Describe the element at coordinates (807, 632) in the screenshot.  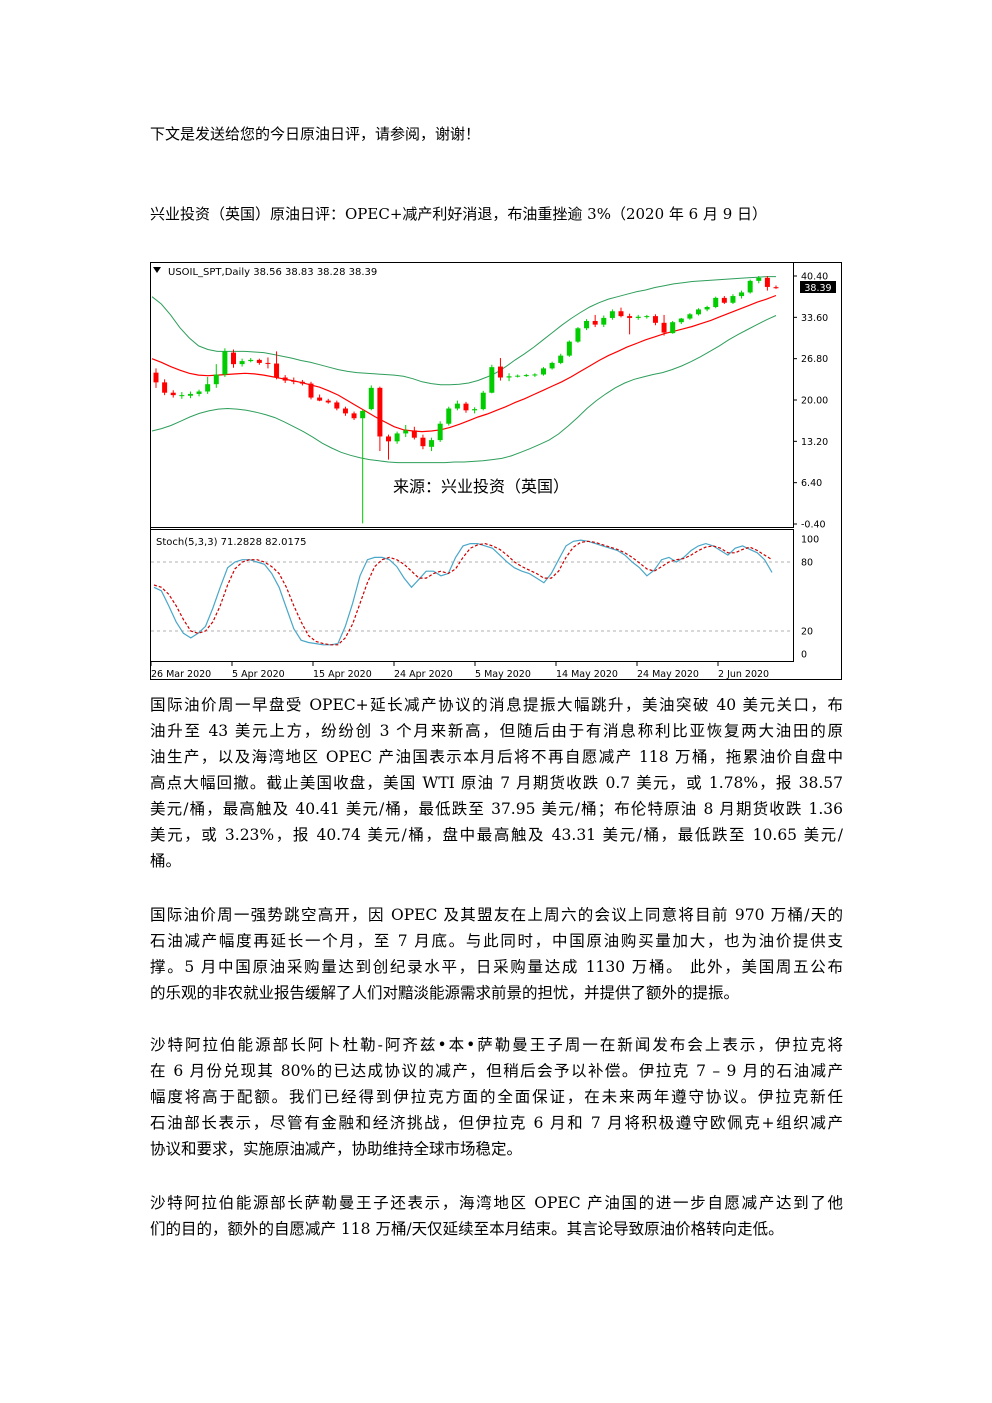
I see `stoch-tick-label: 20` at that location.